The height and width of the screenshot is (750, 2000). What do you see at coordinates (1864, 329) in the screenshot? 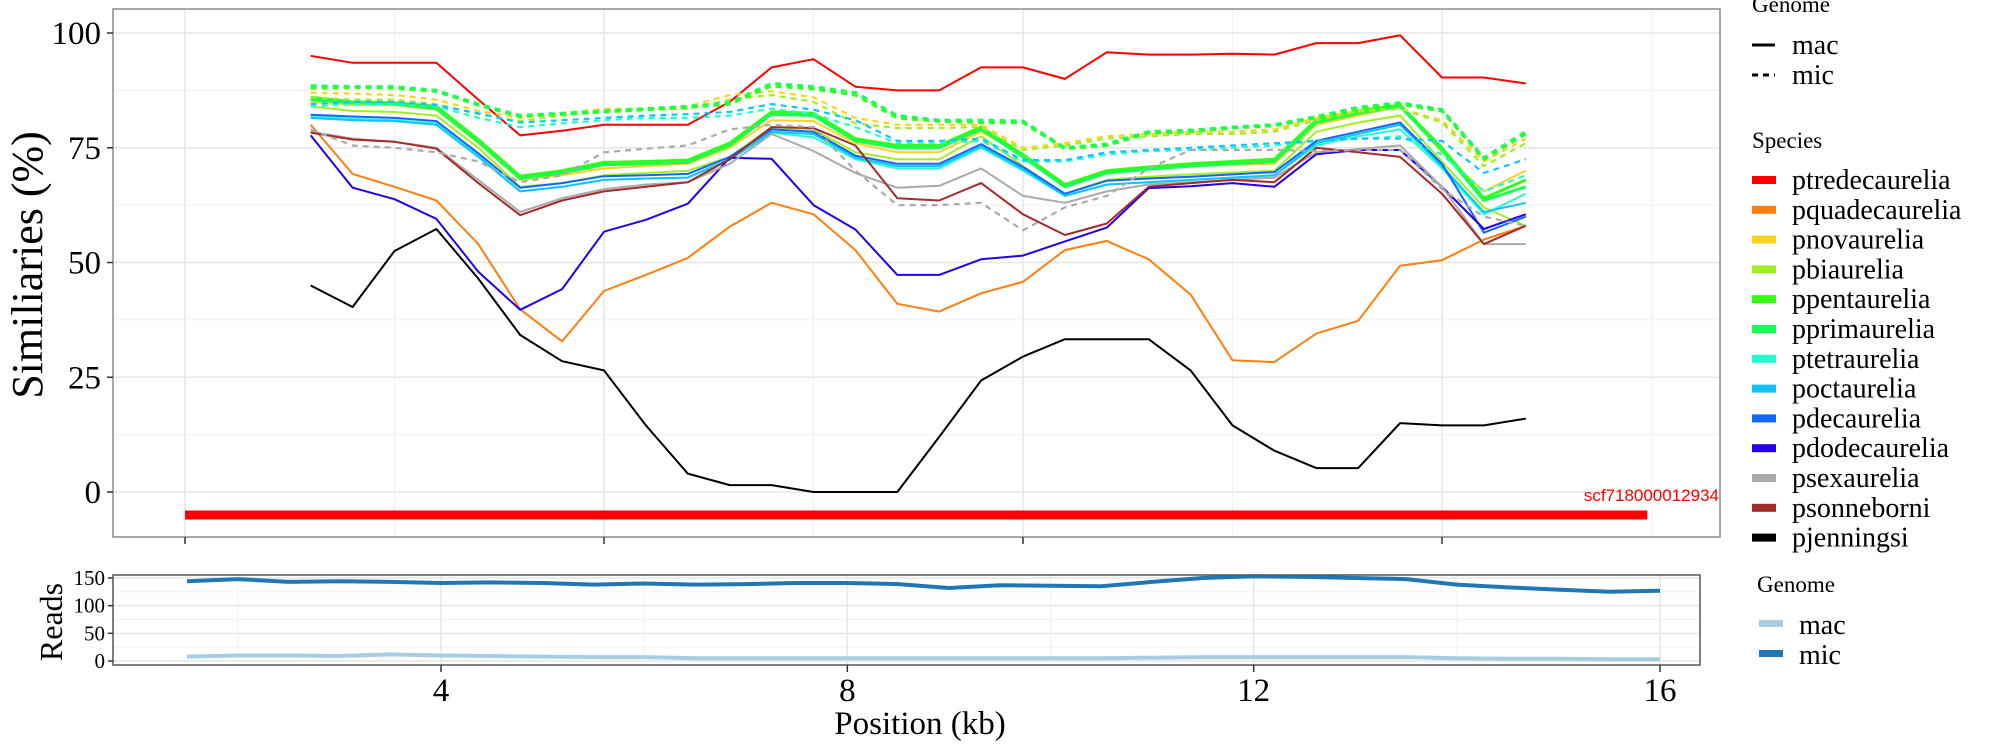
I see `legend-label-pprimaurelia: pprimaurelia` at bounding box center [1864, 329].